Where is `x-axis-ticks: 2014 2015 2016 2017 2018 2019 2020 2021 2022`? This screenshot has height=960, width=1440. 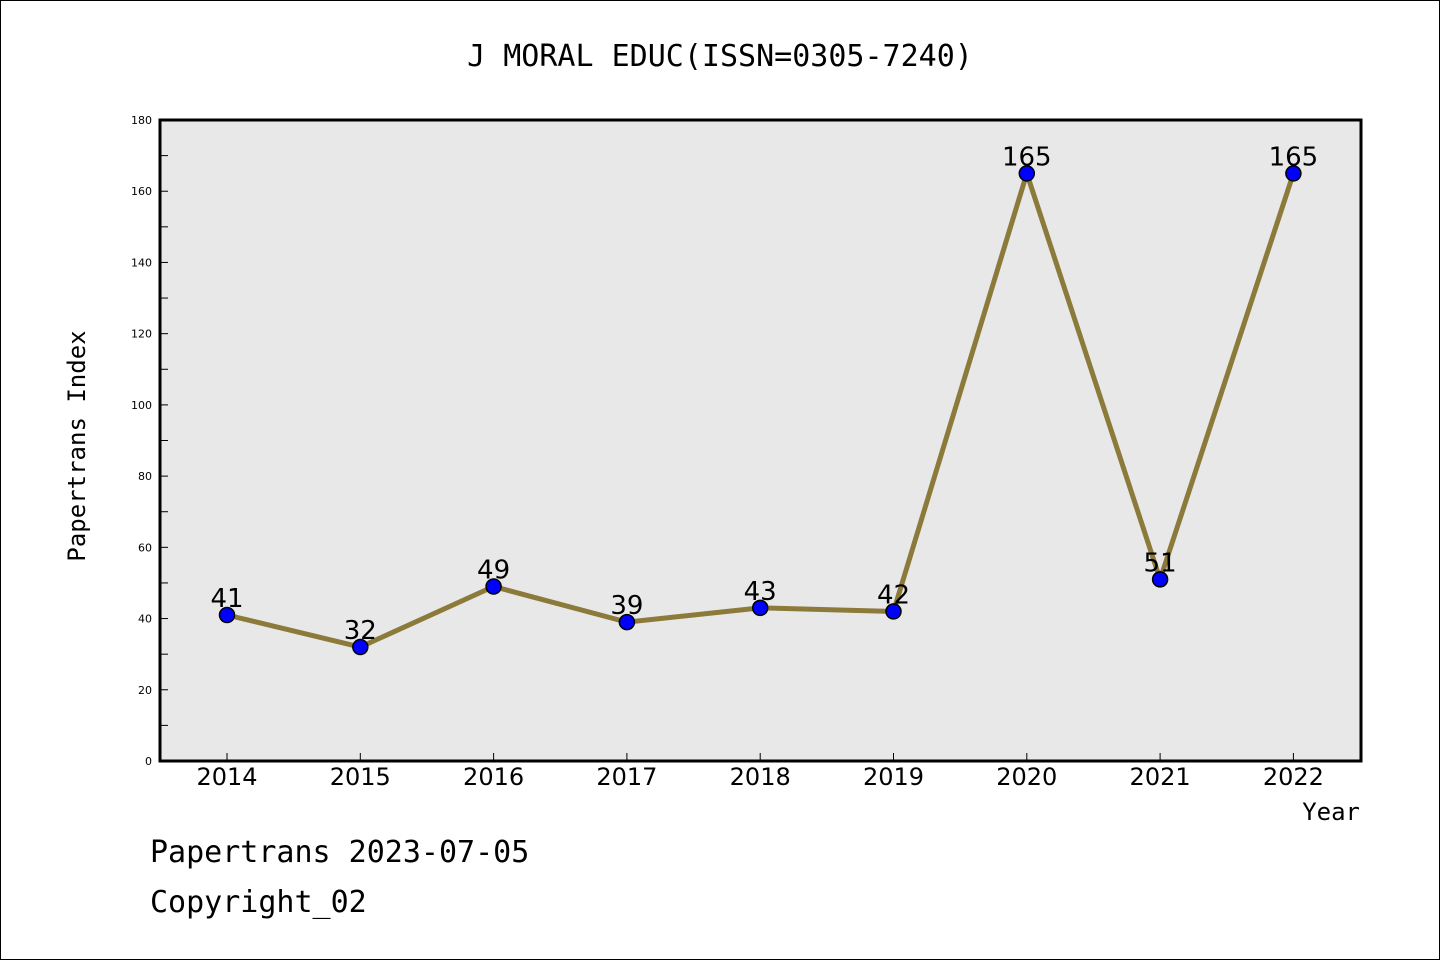 x-axis-ticks: 2014 2015 2016 2017 2018 2019 2020 2021 2022 is located at coordinates (760, 772).